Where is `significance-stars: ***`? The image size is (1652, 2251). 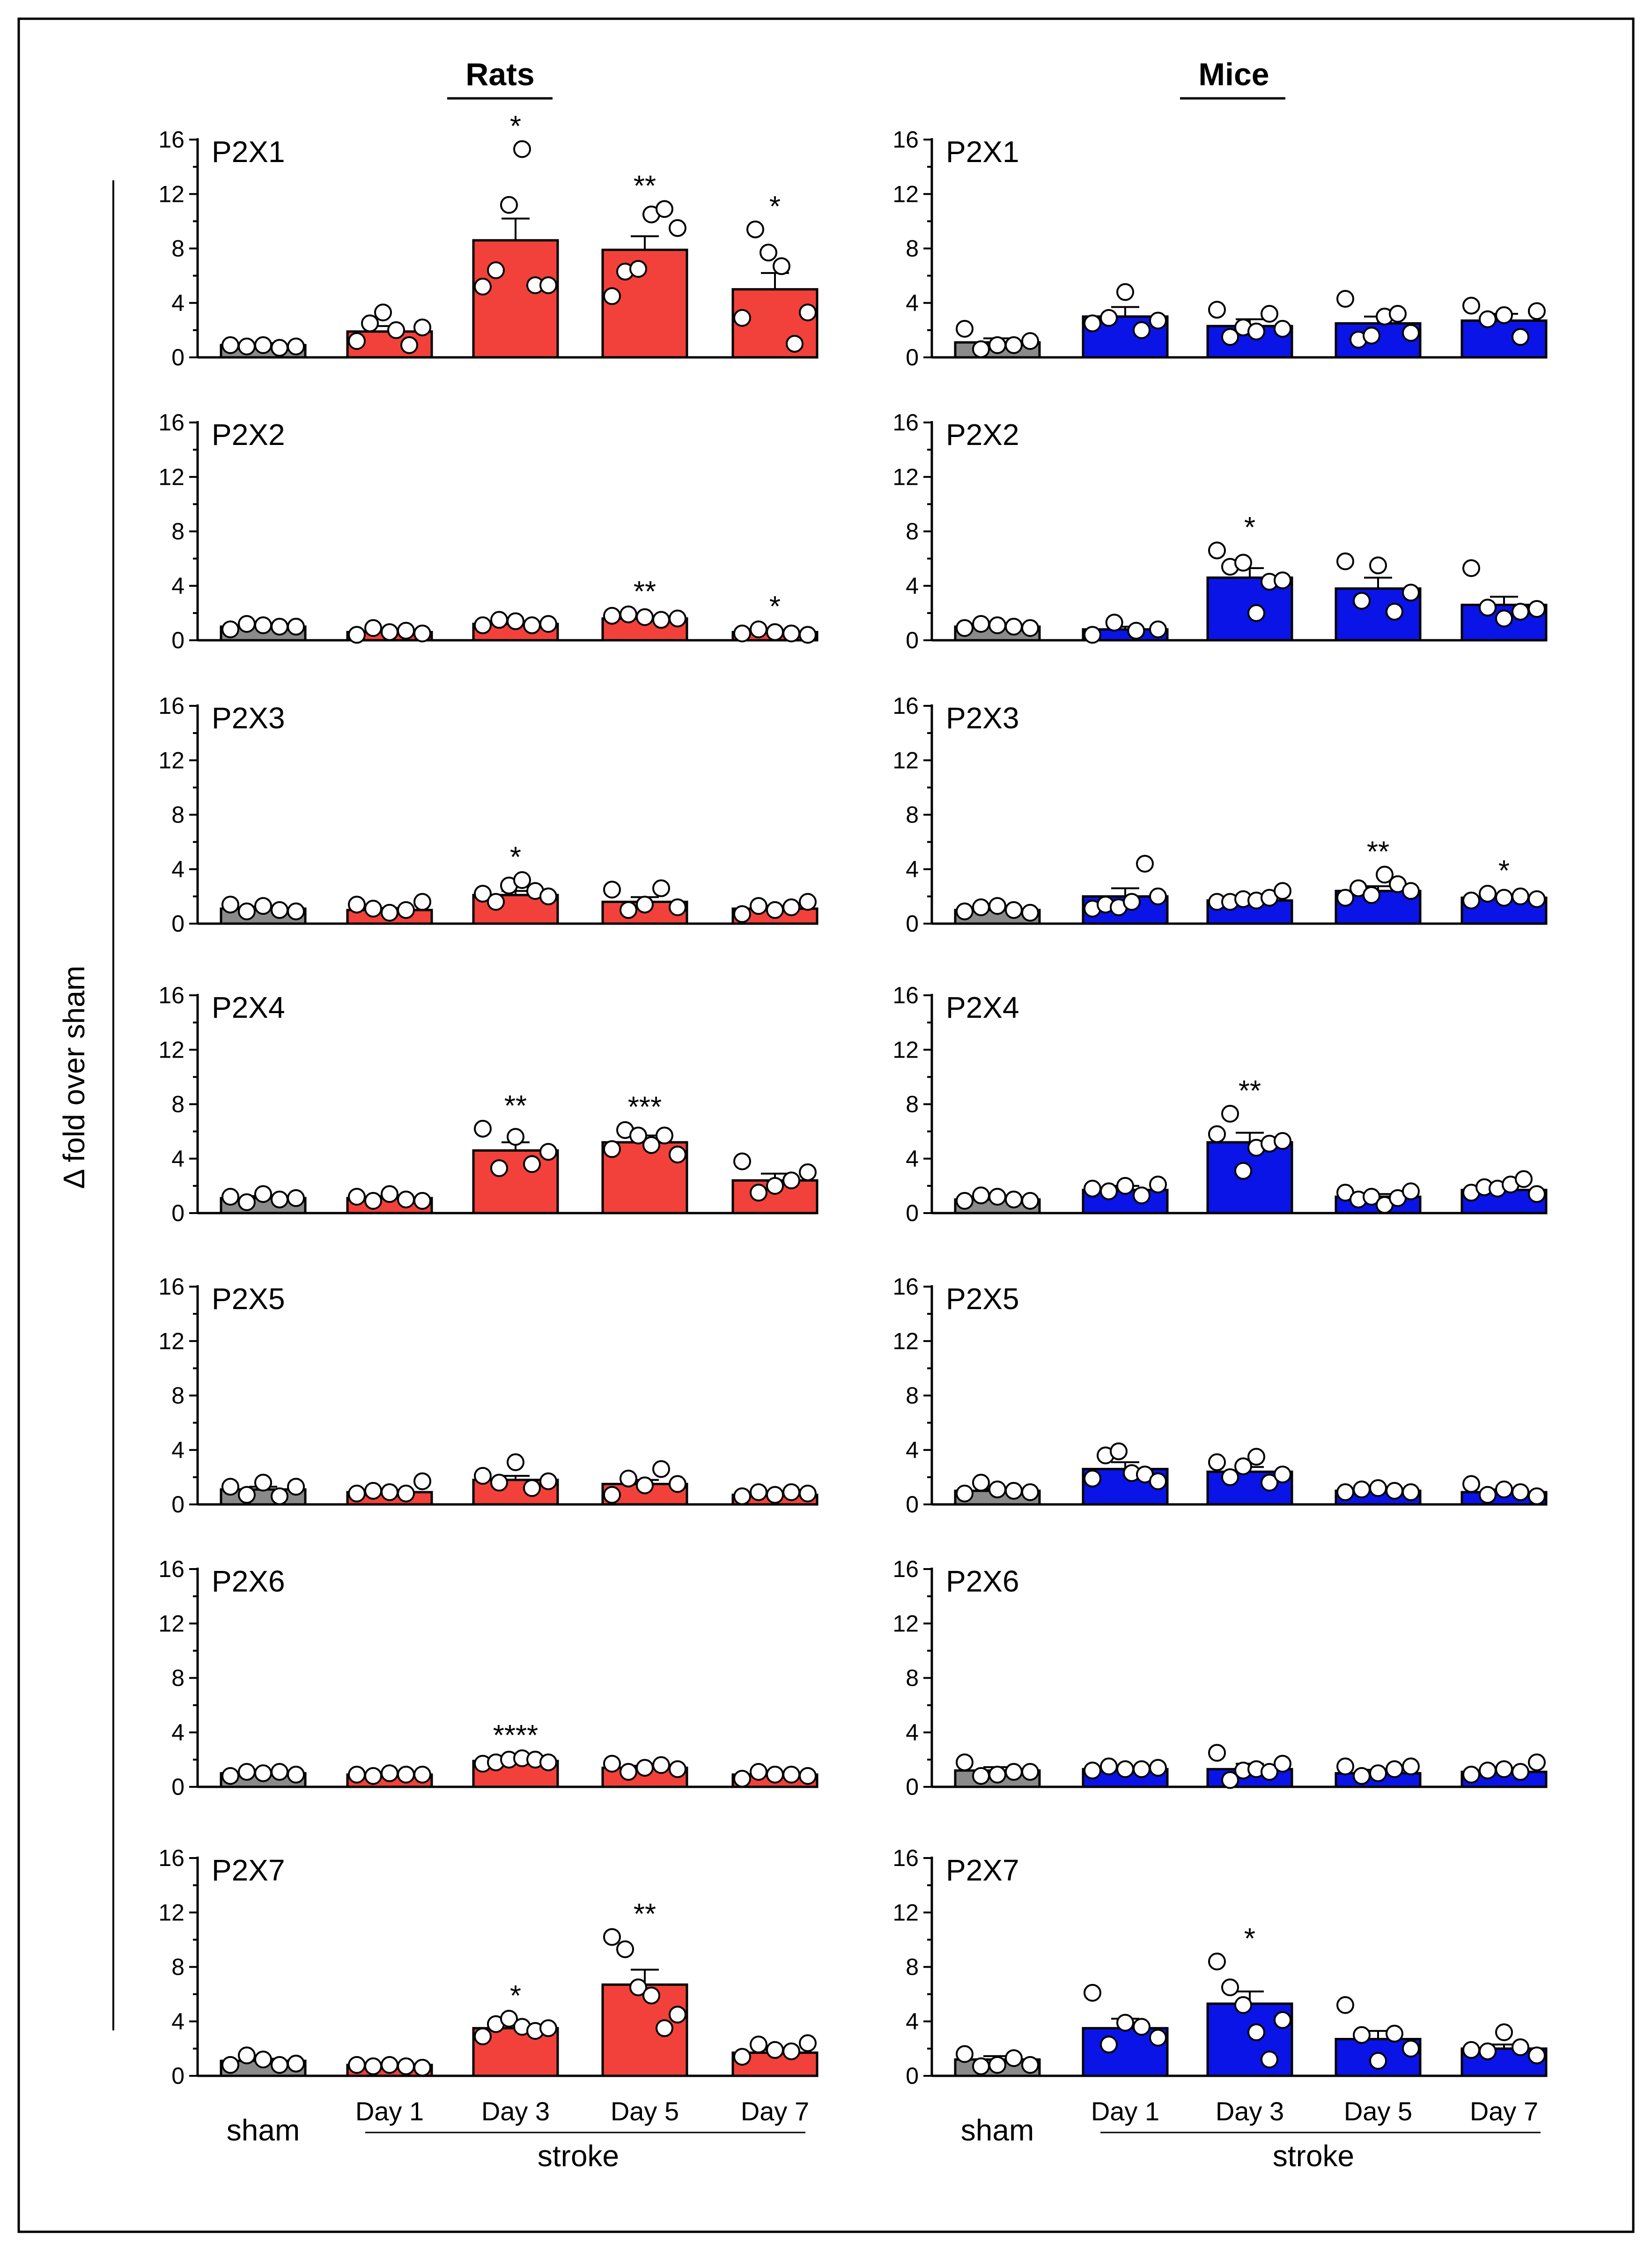 significance-stars: *** is located at coordinates (645, 1107).